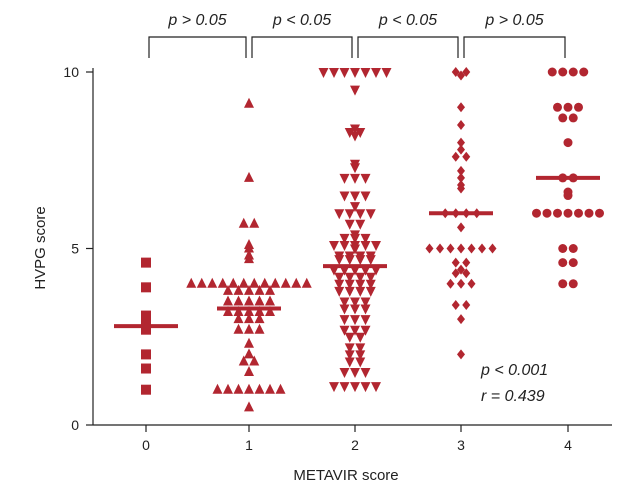  What do you see at coordinates (514, 370) in the screenshot?
I see `annotation-p-value: p < 0.001` at bounding box center [514, 370].